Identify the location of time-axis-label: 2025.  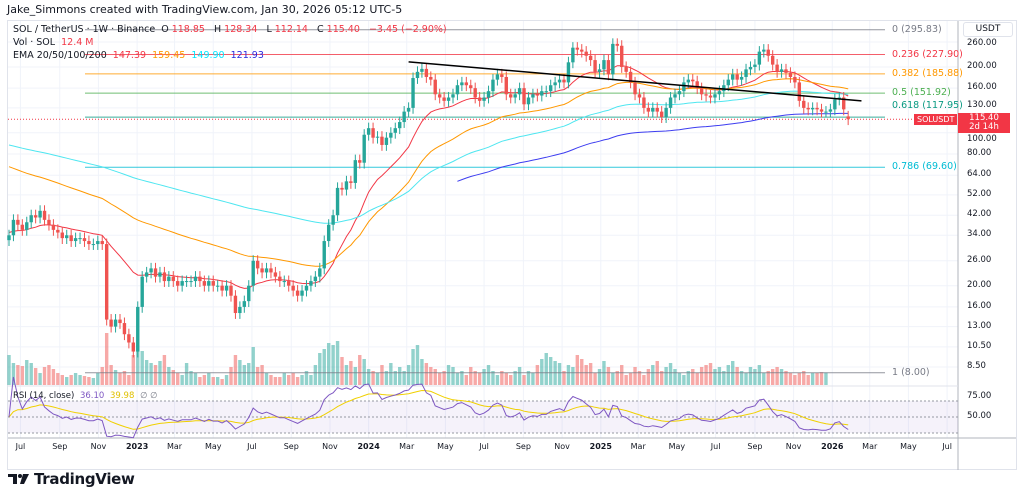
(600, 446).